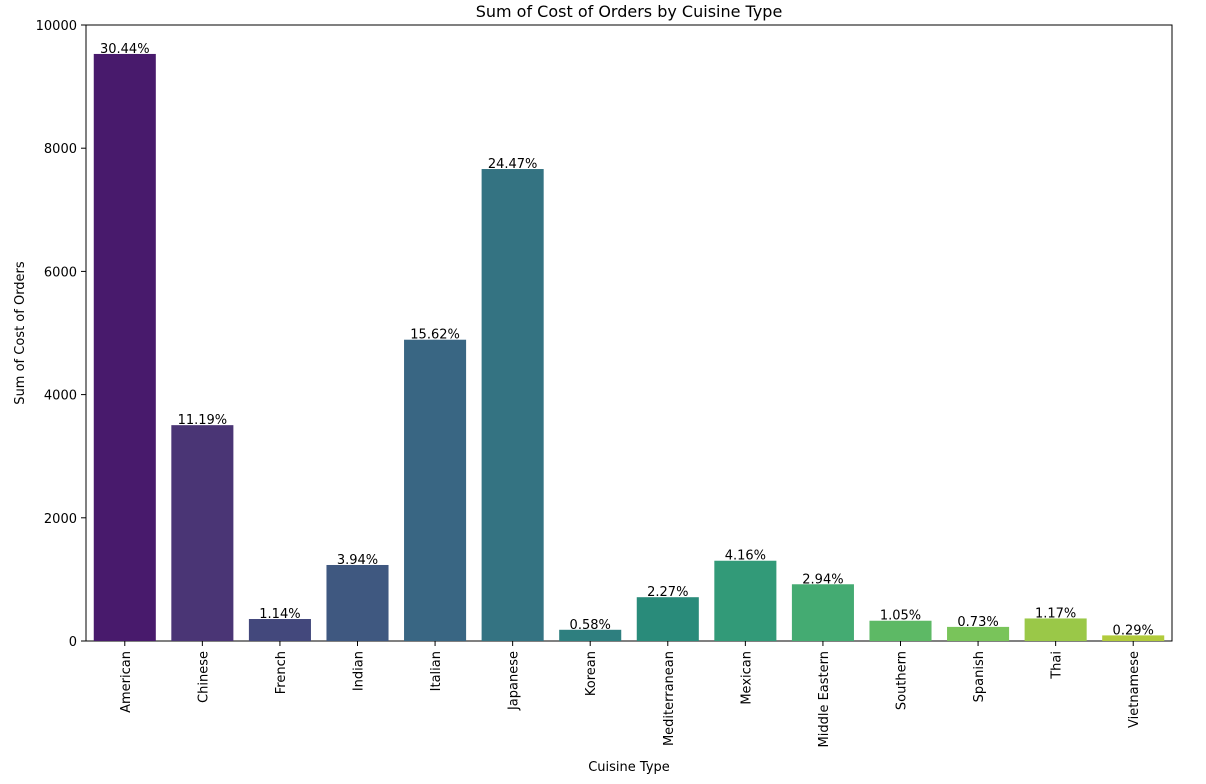  What do you see at coordinates (824, 699) in the screenshot?
I see `x-tick-label: Middle Eastern` at bounding box center [824, 699].